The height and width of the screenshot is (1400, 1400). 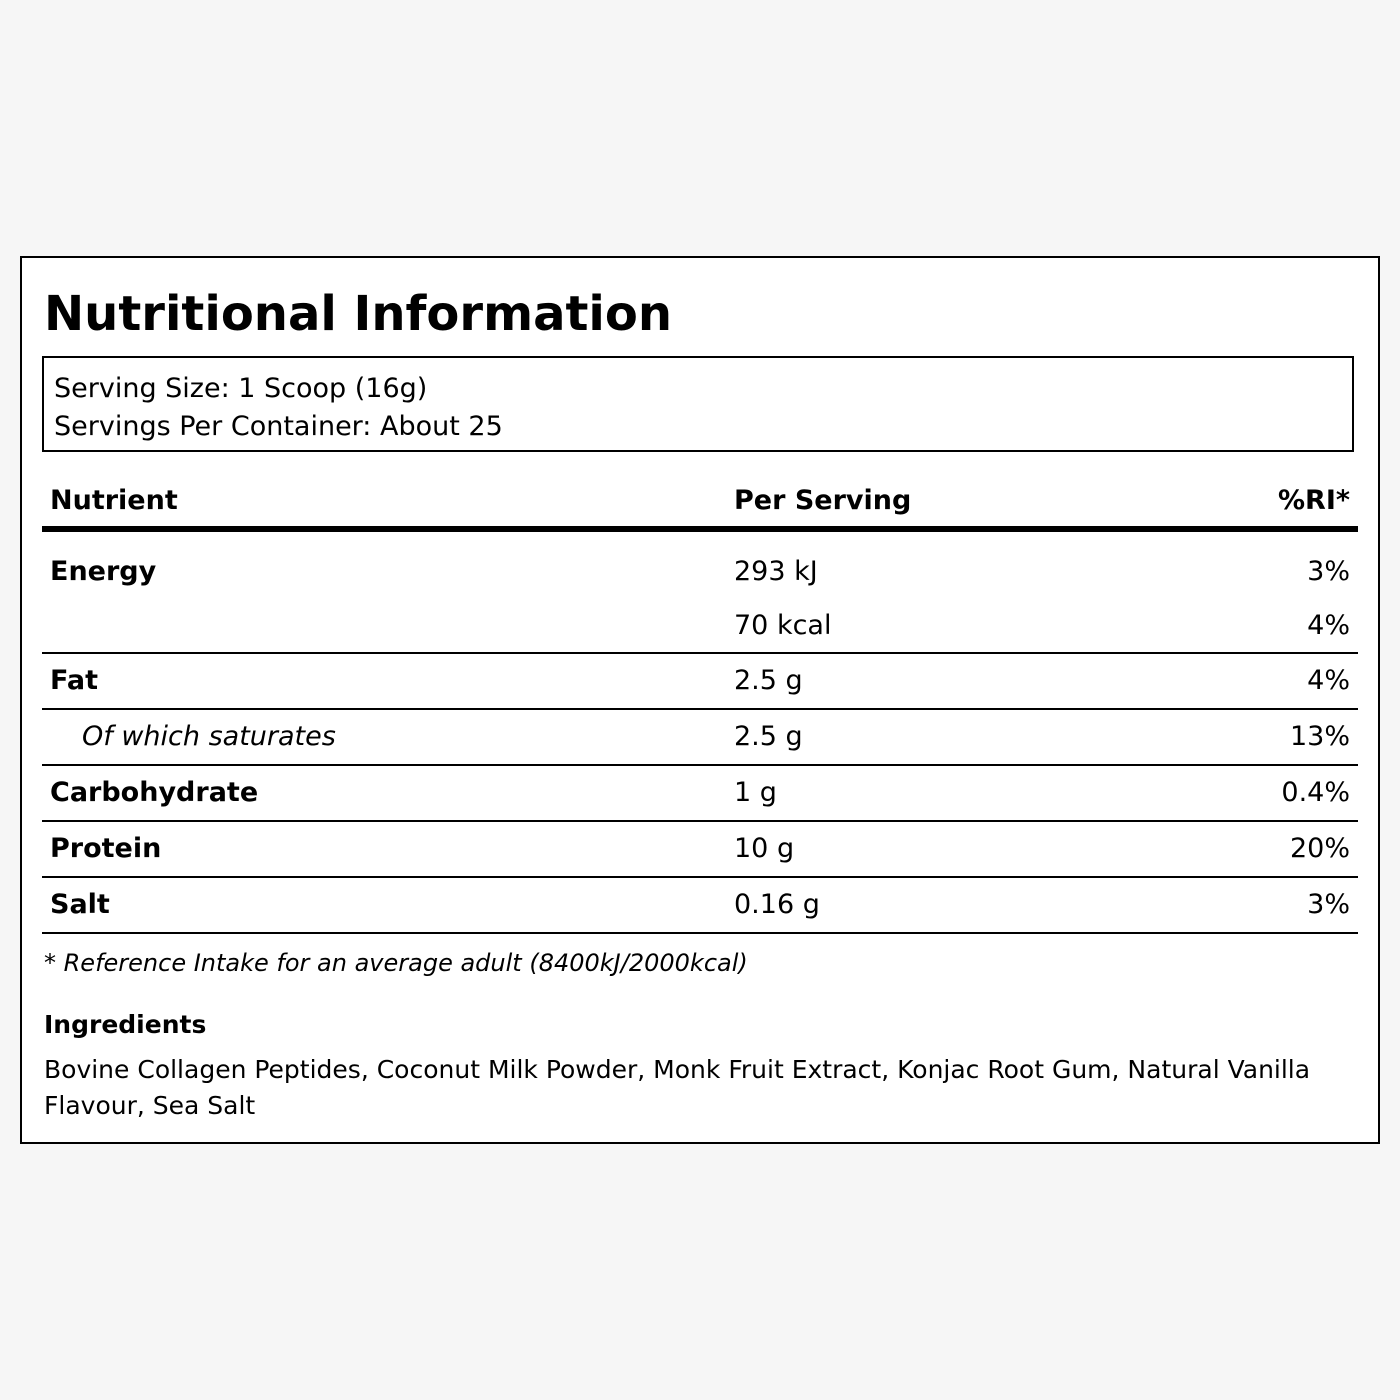 What do you see at coordinates (241, 388) in the screenshot?
I see `serving-size: Serving Size: 1 Scoop (16g)` at bounding box center [241, 388].